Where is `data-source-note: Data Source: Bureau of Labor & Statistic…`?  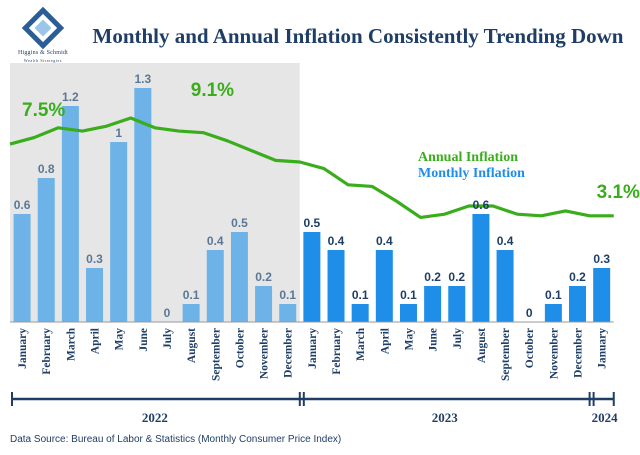
data-source-note: Data Source: Bureau of Labor & Statistic… is located at coordinates (176, 439).